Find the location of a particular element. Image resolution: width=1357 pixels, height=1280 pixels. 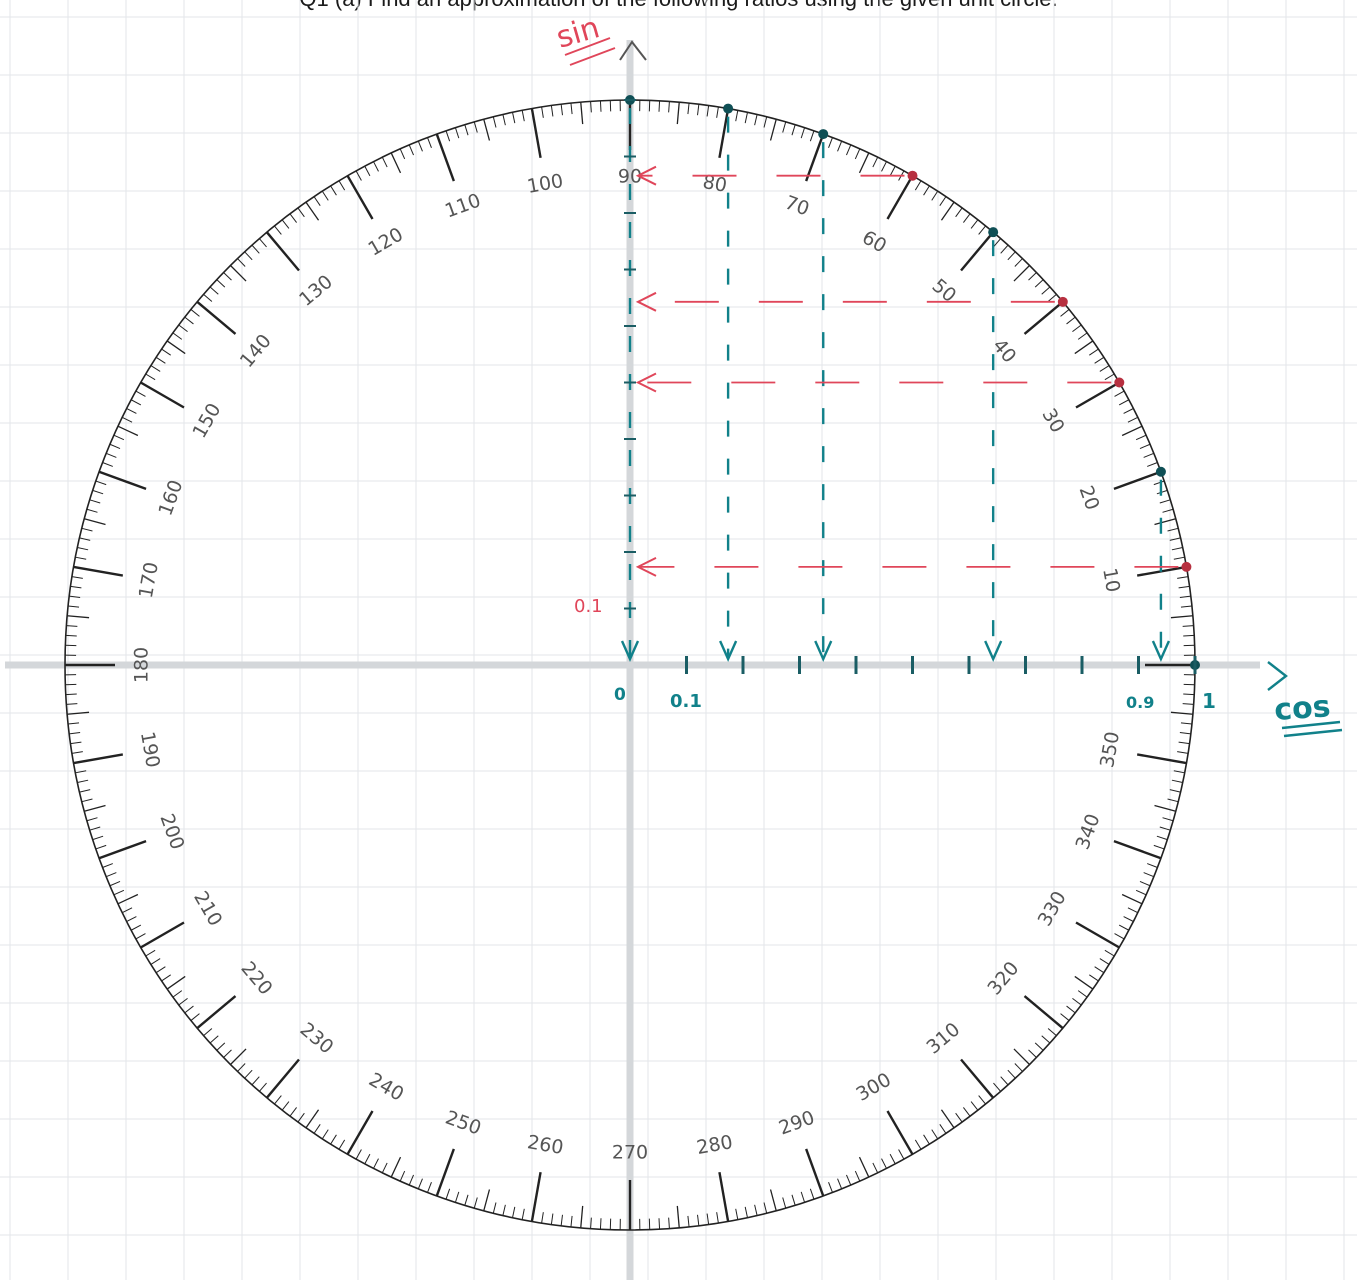

degree-label: 280 is located at coordinates (715, 1145).